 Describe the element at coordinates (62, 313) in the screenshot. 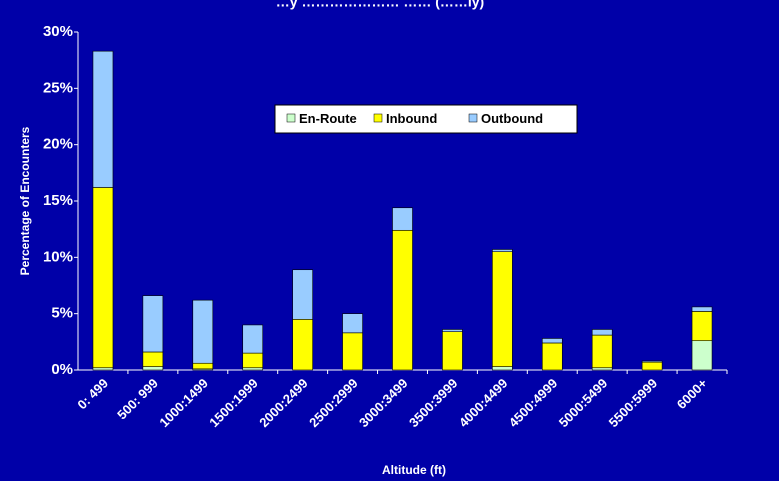

I see `y-tick-label: 5%` at that location.